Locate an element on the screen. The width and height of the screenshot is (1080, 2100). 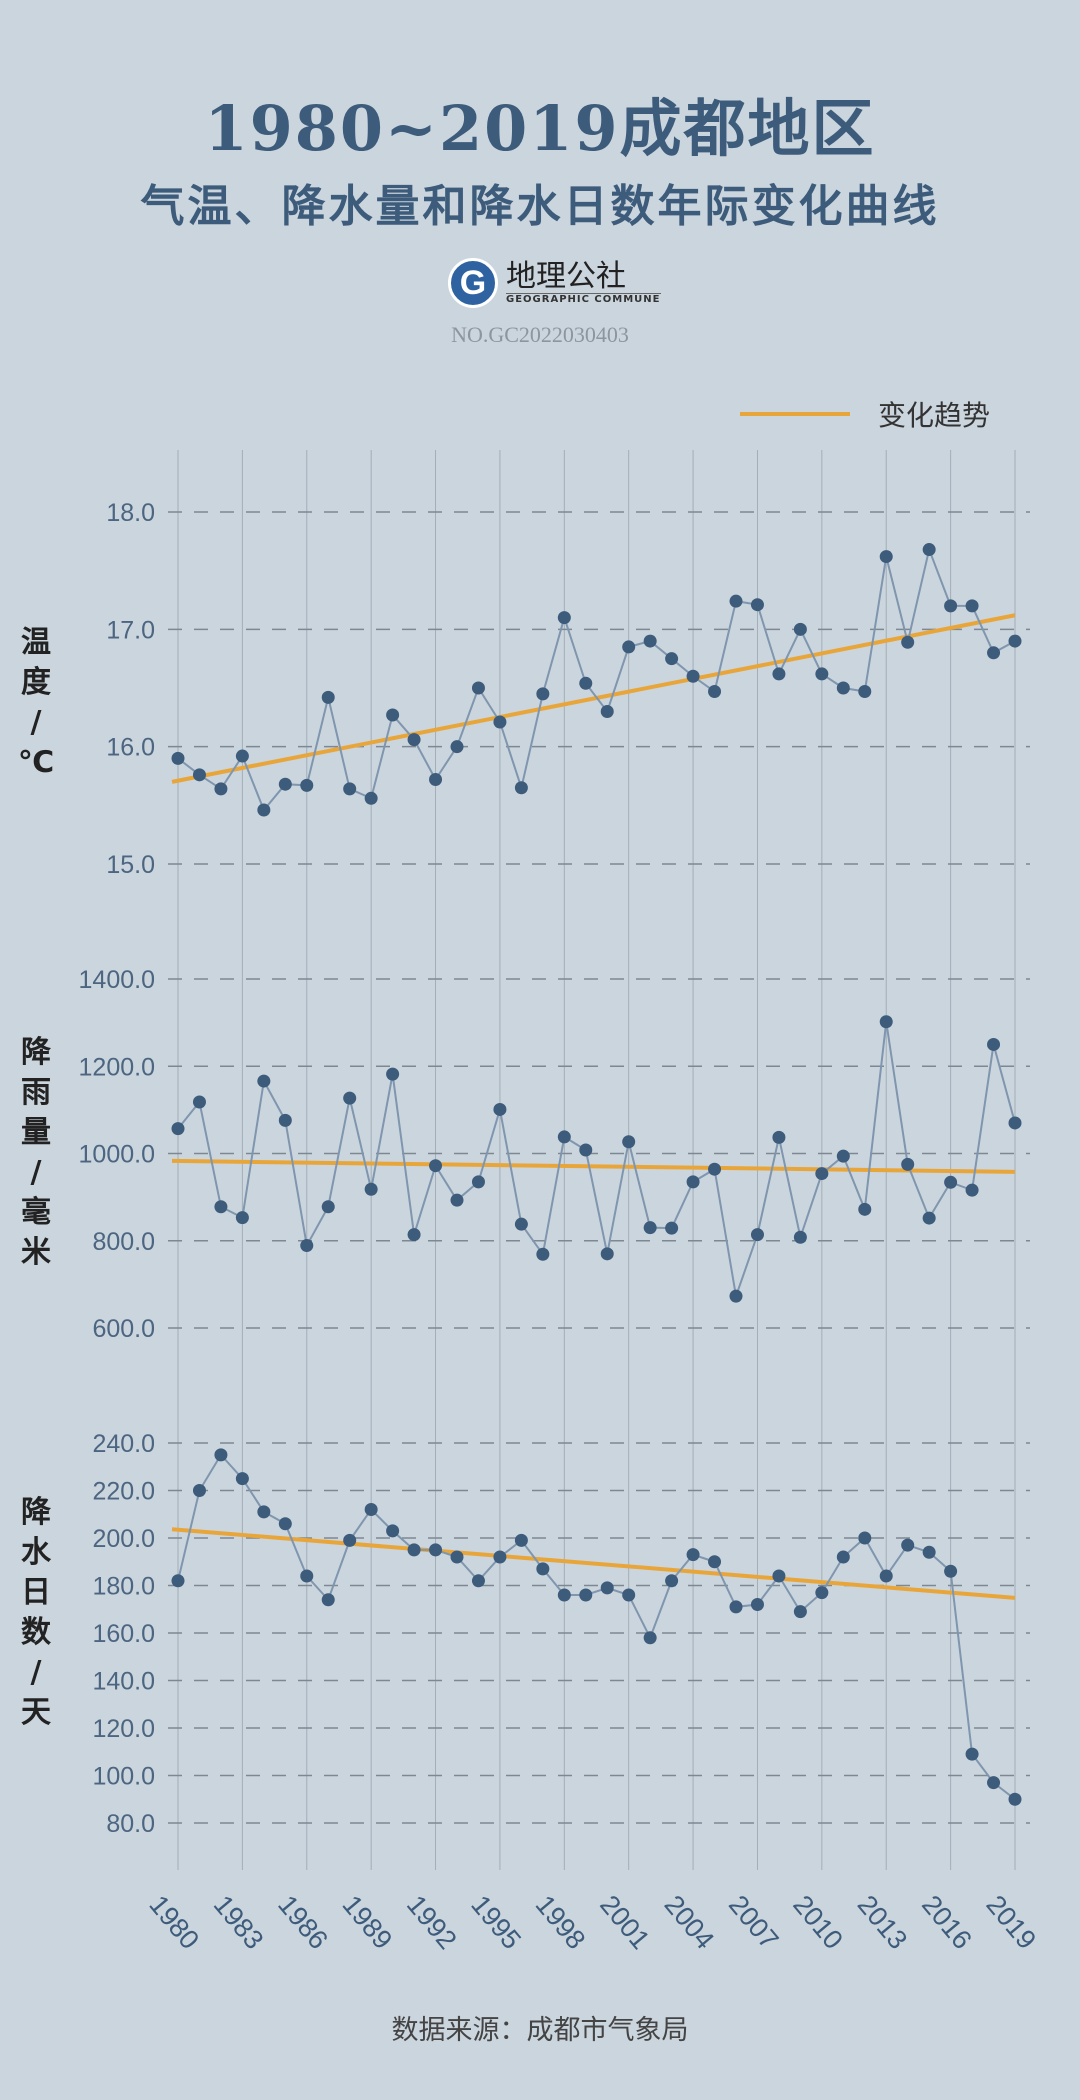
x-tick-label: 2013 is located at coordinates (883, 1922).